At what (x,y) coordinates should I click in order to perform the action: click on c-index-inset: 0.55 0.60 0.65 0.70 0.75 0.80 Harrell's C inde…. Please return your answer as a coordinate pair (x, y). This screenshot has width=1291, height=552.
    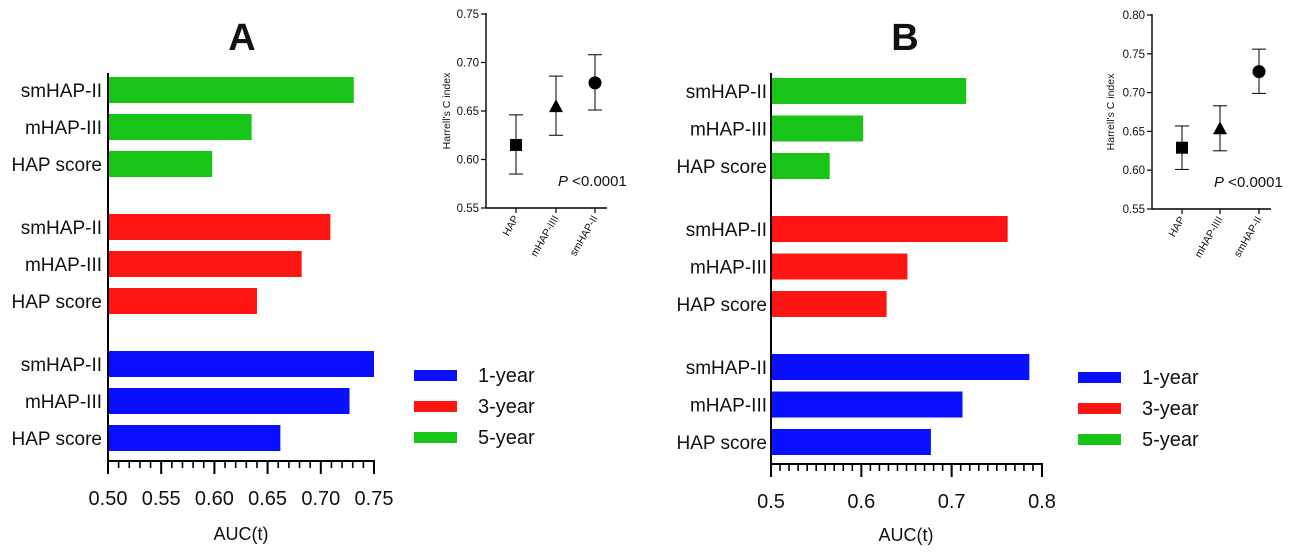
    Looking at the image, I should click on (1194, 135).